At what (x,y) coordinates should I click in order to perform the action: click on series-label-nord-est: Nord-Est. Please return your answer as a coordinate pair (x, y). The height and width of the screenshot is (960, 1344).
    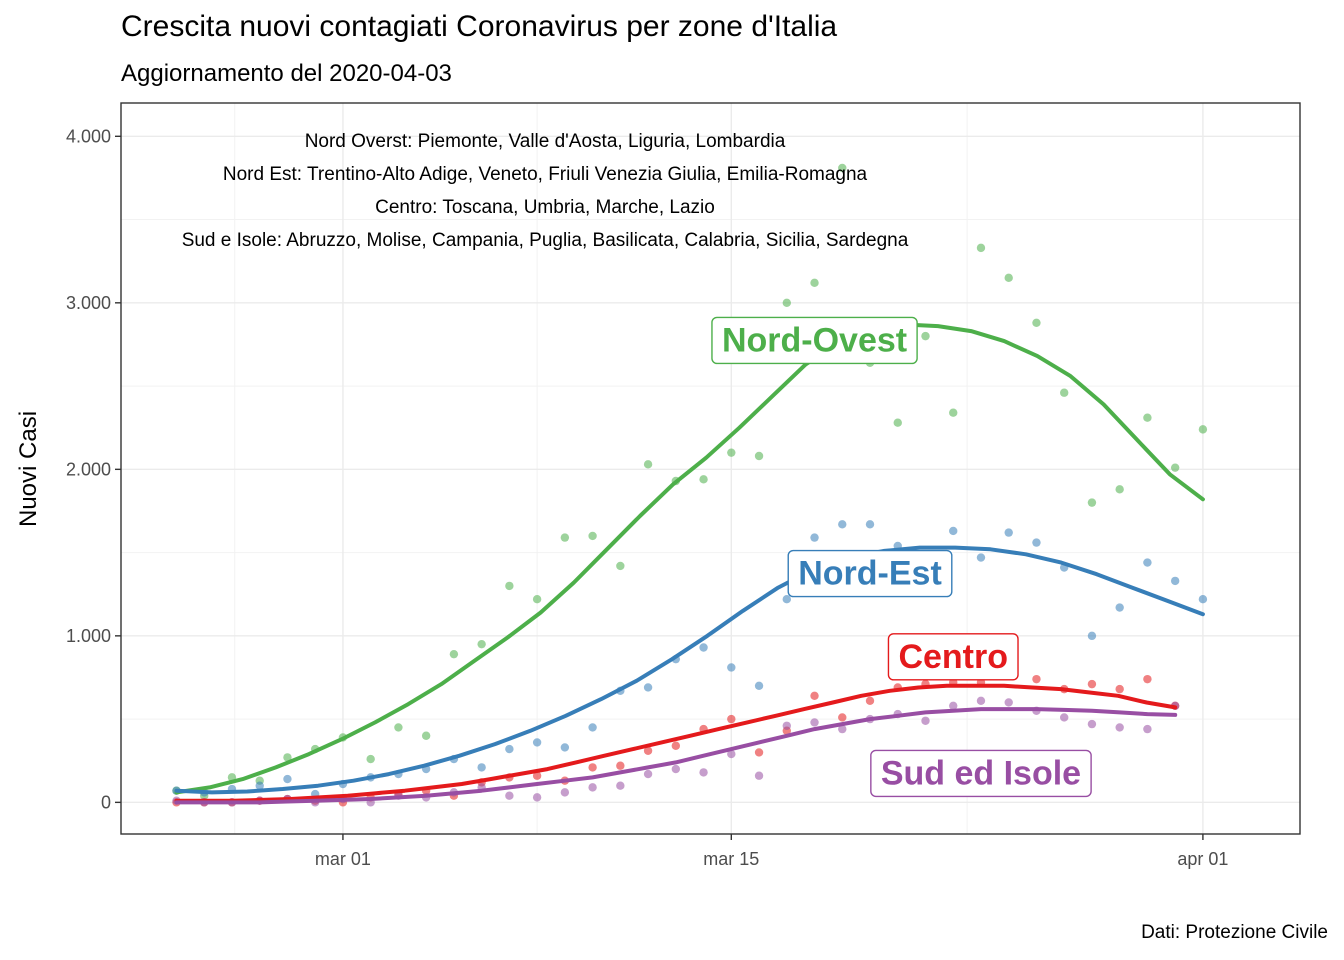
    Looking at the image, I should click on (870, 573).